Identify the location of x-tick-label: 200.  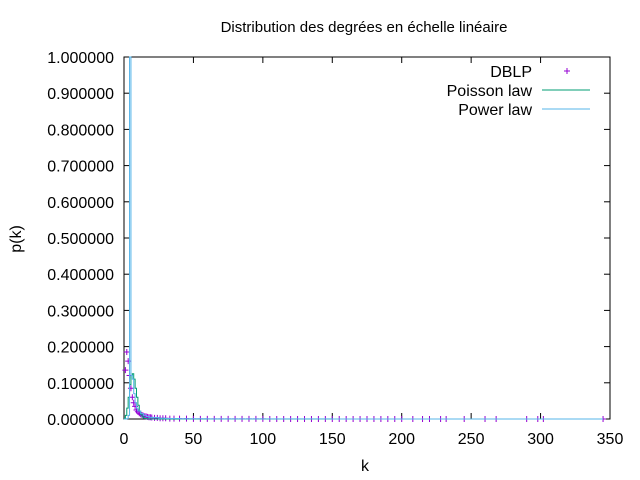
(401, 439).